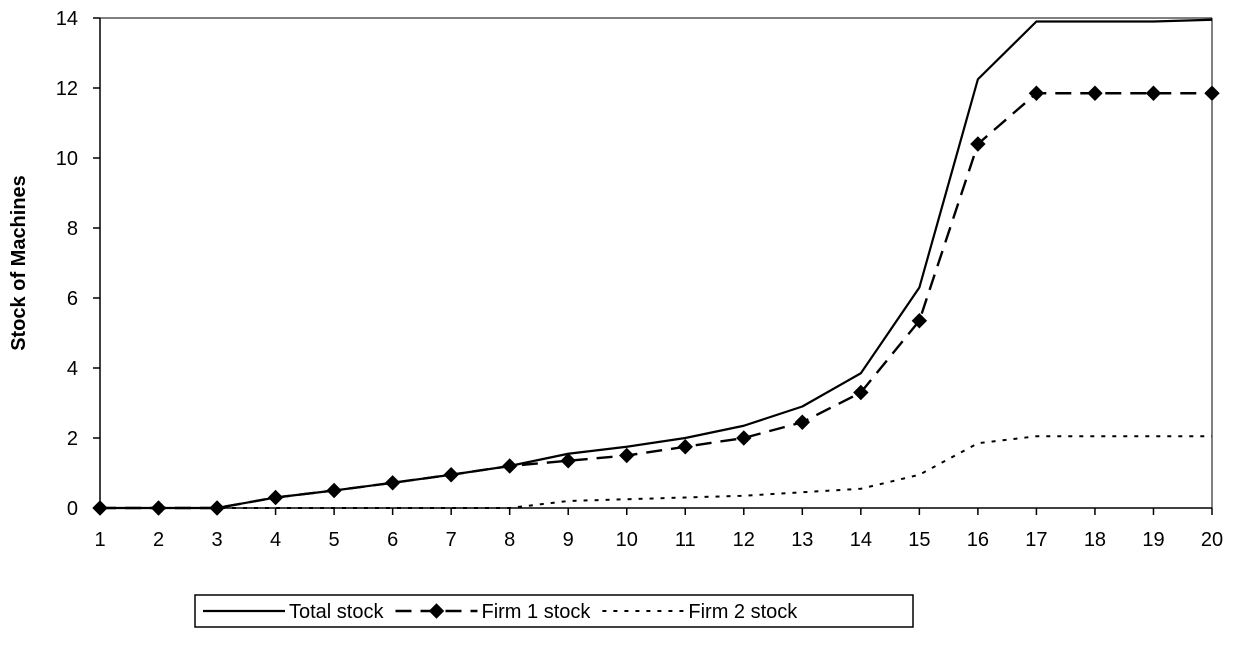 This screenshot has height=649, width=1235. I want to click on x-tick-label: 11, so click(685, 540).